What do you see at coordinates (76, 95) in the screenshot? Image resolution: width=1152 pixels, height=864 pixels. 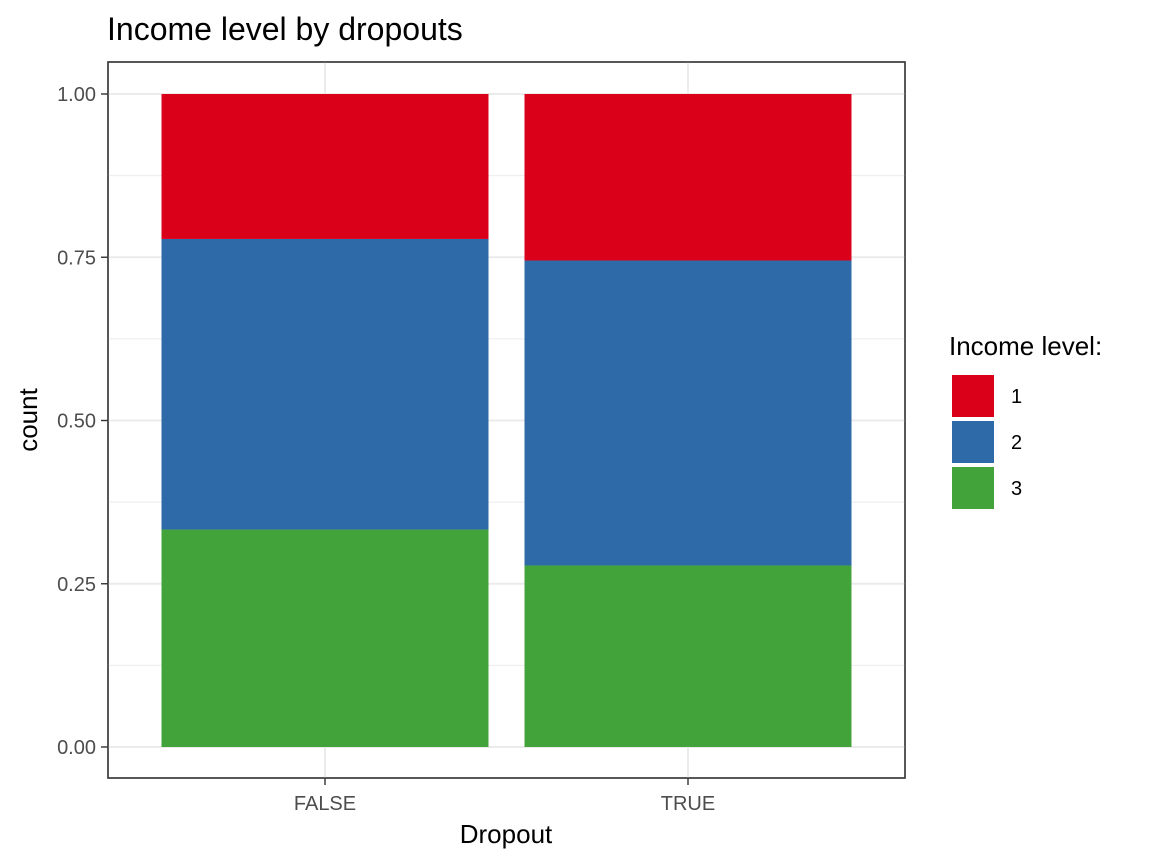 I see `y-tick-label: 1.00` at bounding box center [76, 95].